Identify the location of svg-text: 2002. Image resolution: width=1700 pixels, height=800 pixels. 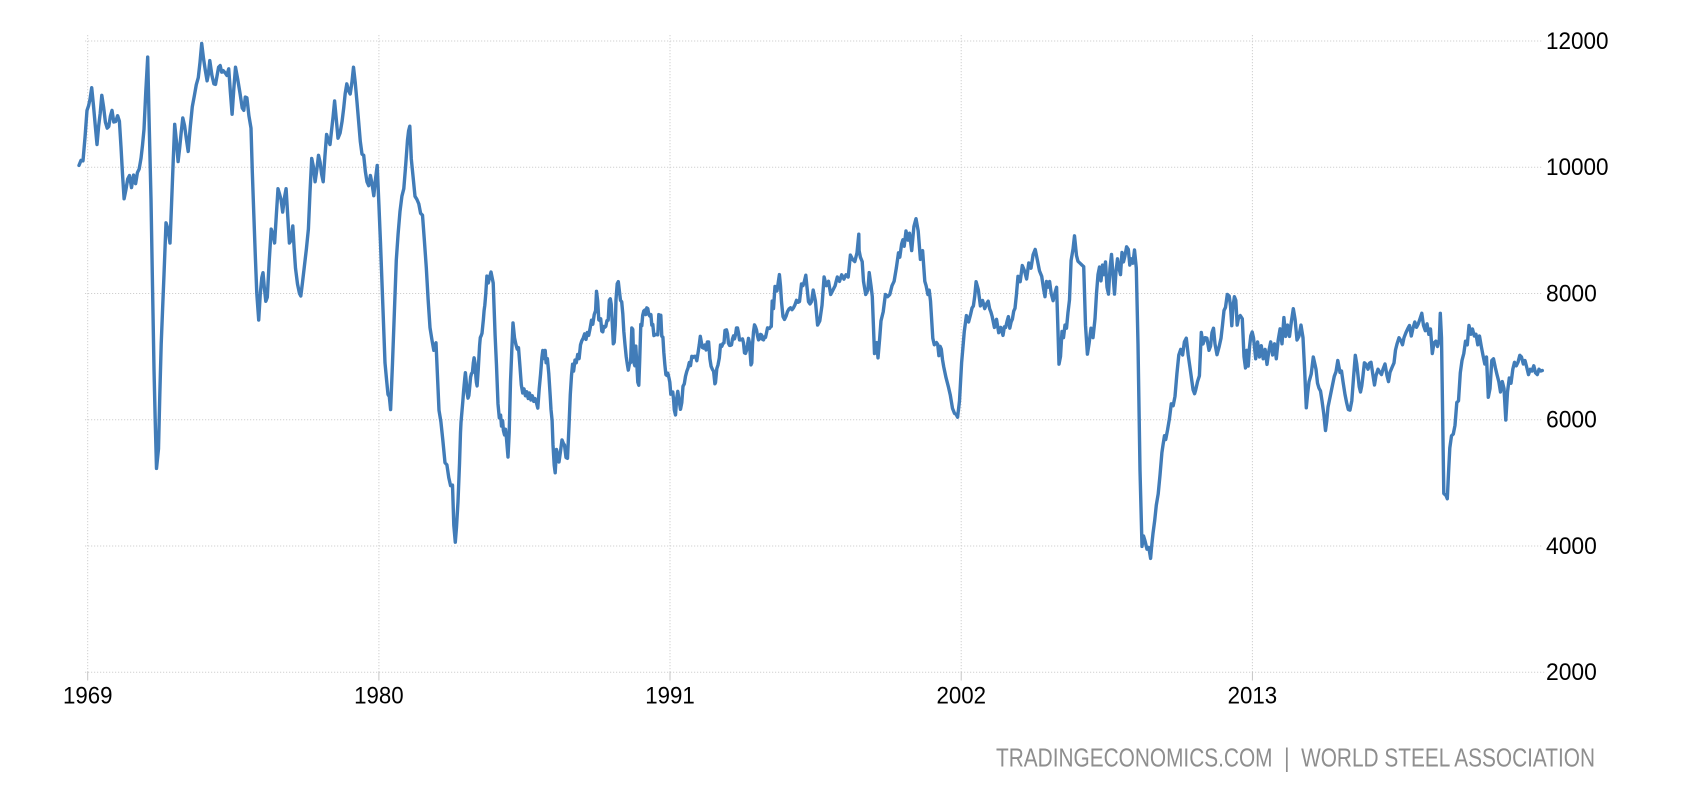
(961, 695).